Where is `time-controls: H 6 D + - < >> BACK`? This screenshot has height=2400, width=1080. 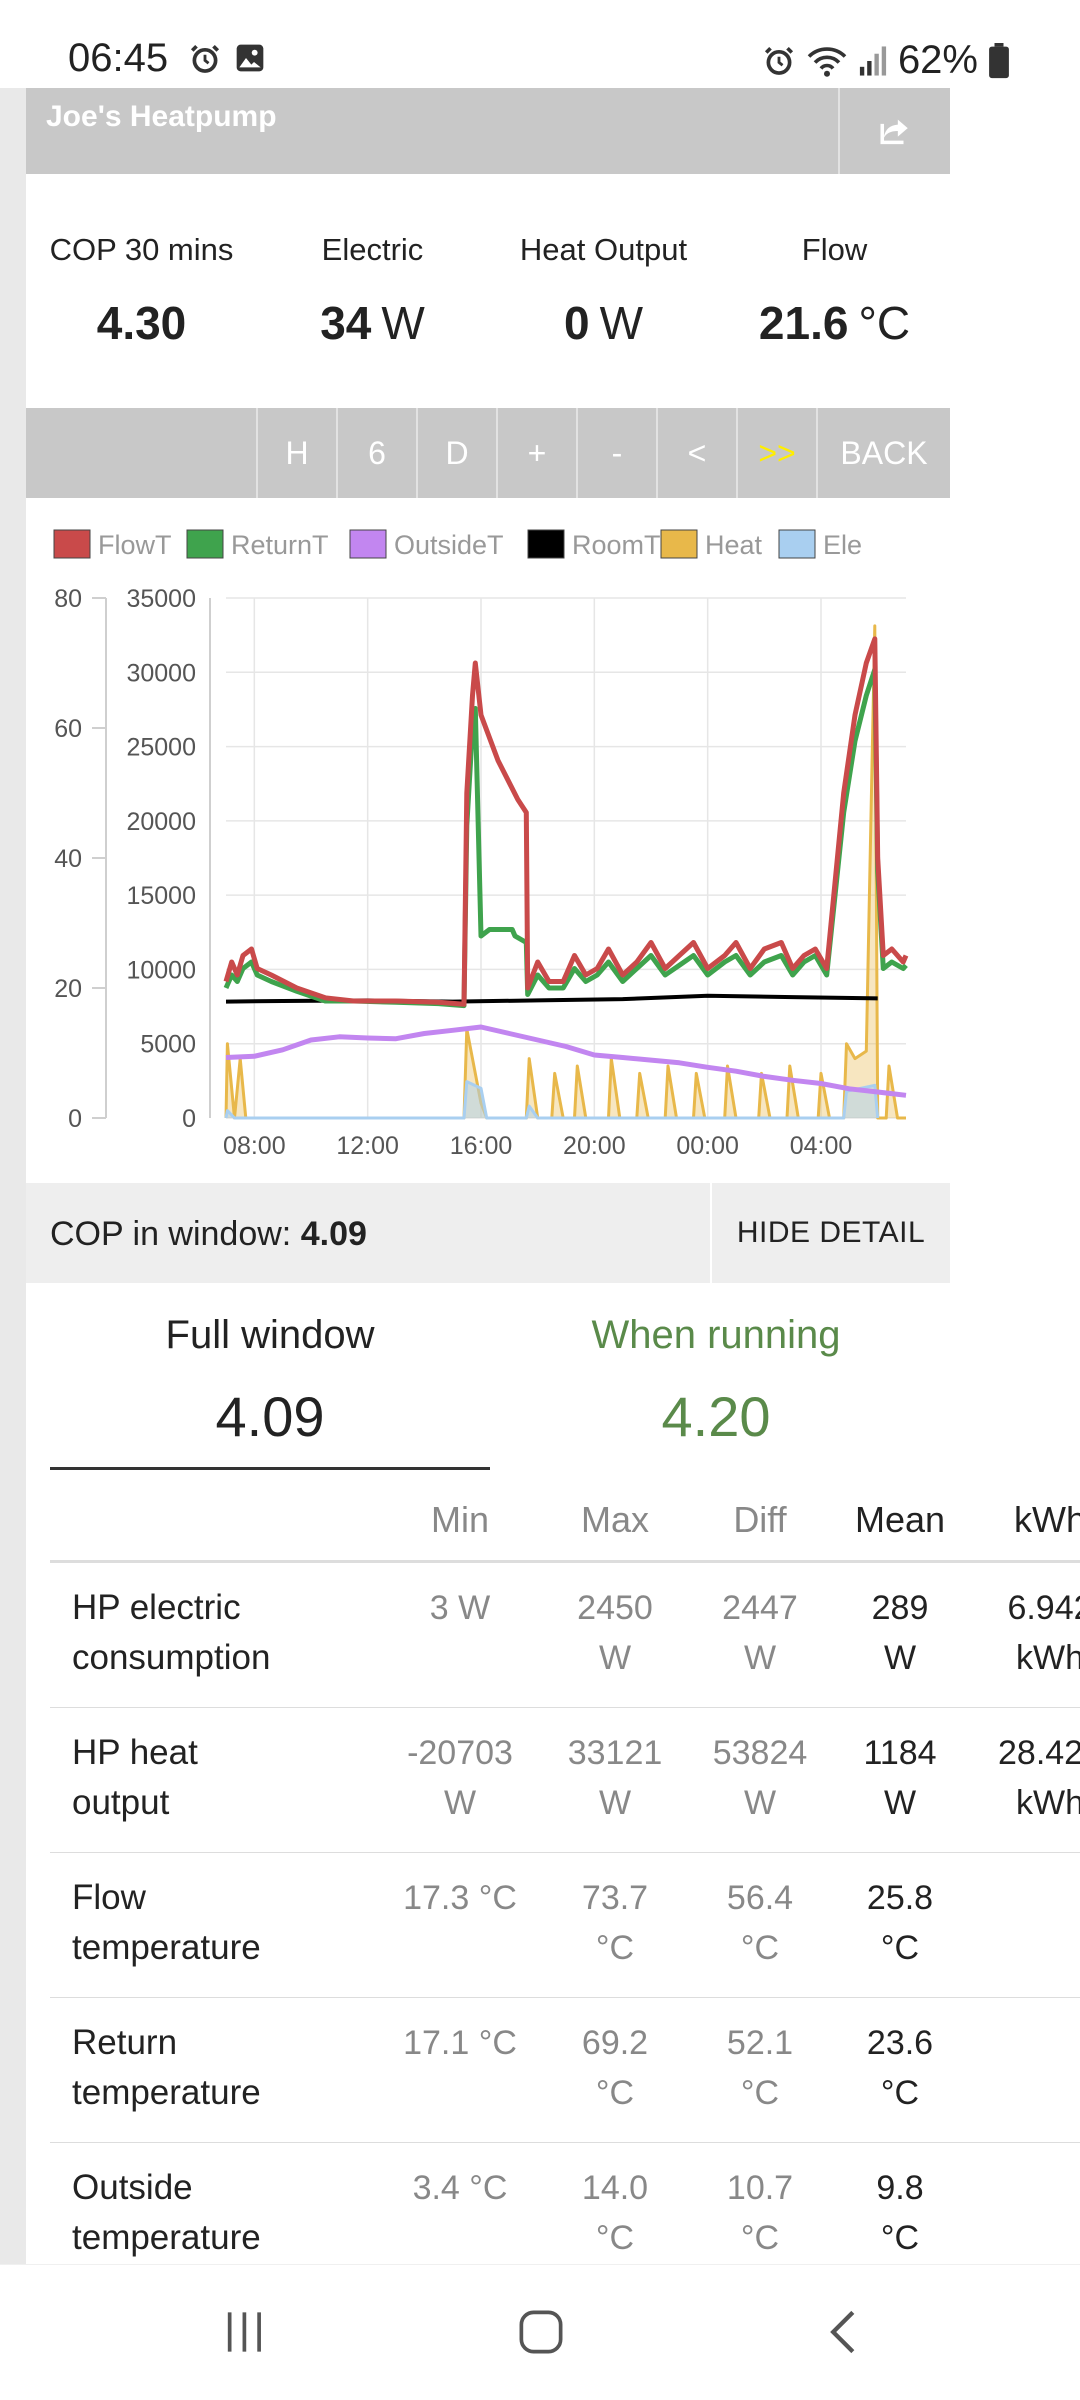 time-controls: H 6 D + - < >> BACK is located at coordinates (488, 453).